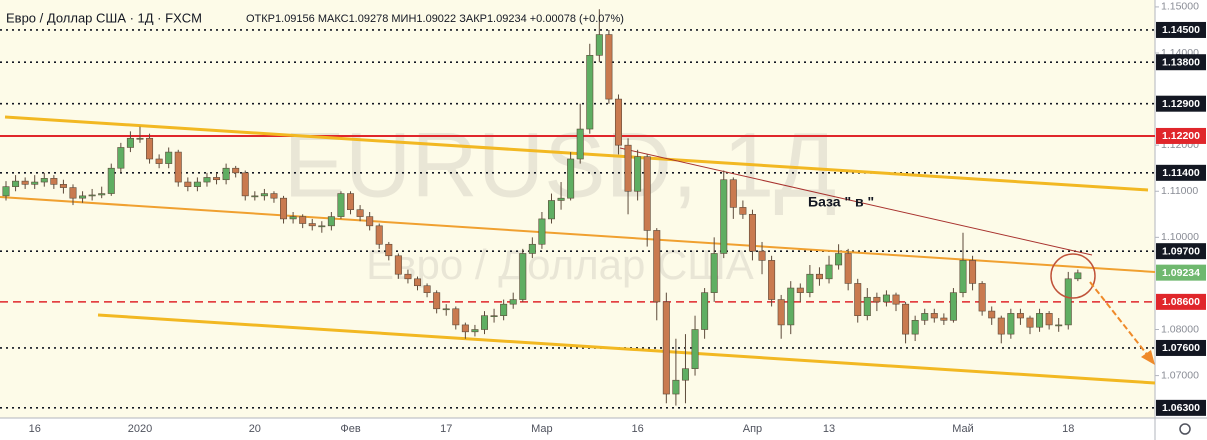 The width and height of the screenshot is (1207, 440). I want to click on arrow-shaft, so click(1119, 319).